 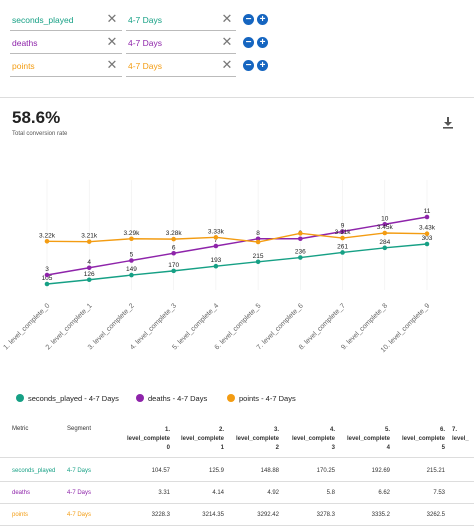 I want to click on download-icon, so click(x=448, y=122).